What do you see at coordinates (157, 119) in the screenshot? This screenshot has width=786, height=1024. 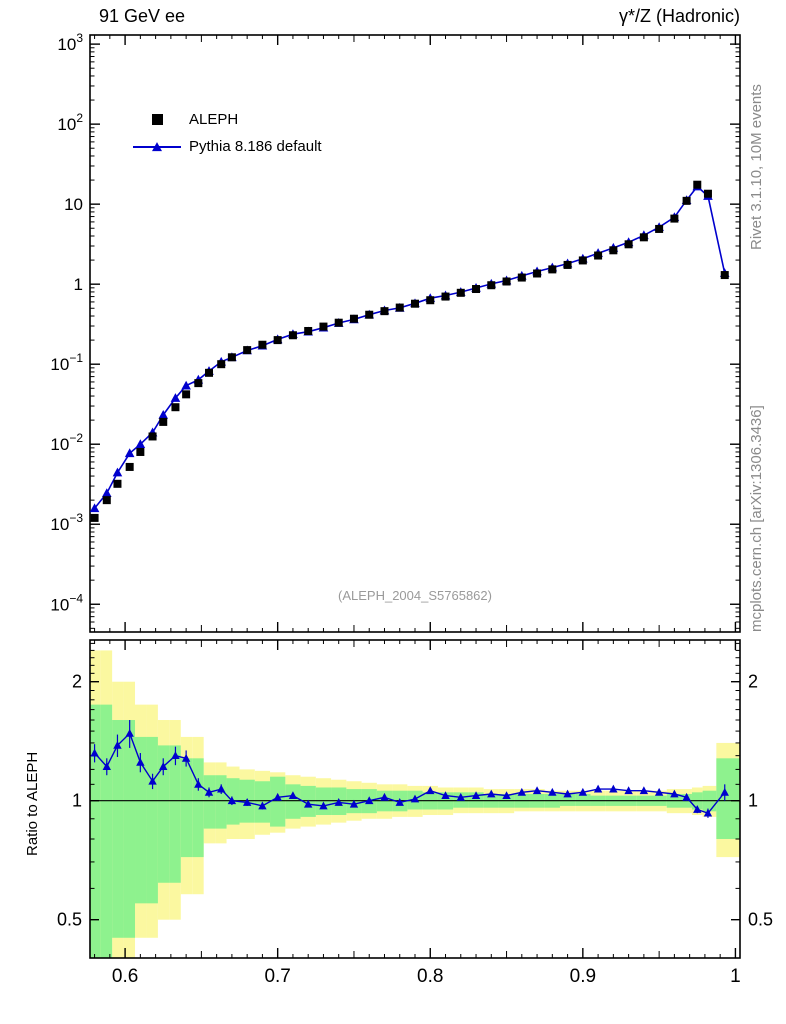 I see `aleph-marker-icon` at bounding box center [157, 119].